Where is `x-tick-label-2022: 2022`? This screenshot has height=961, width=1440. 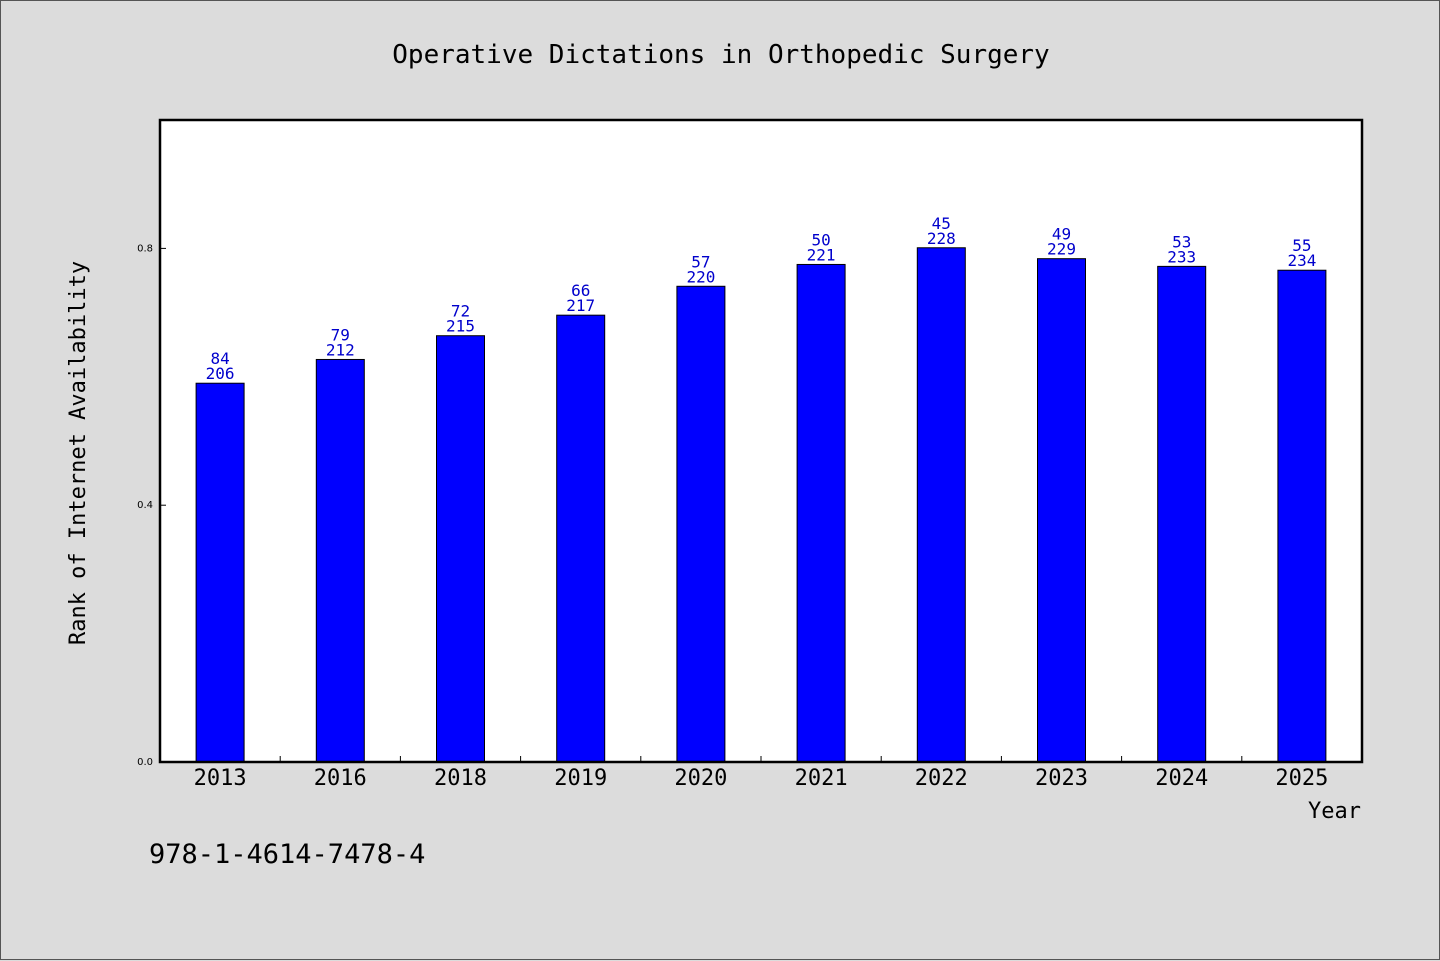 x-tick-label-2022: 2022 is located at coordinates (941, 778).